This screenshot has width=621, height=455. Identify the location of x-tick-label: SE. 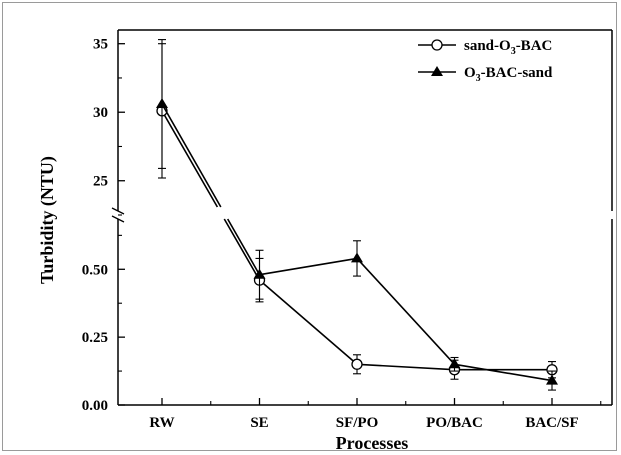
(259, 423).